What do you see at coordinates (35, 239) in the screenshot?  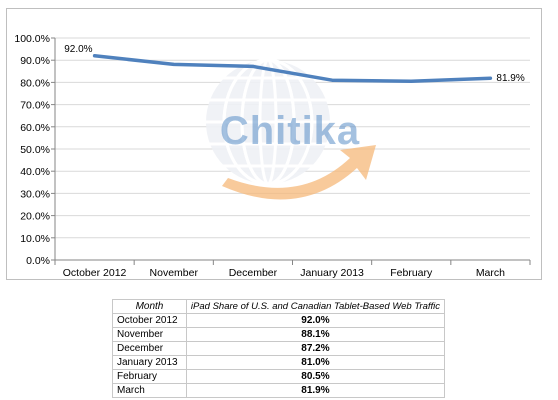 I see `y-tick-label: 10.0%` at bounding box center [35, 239].